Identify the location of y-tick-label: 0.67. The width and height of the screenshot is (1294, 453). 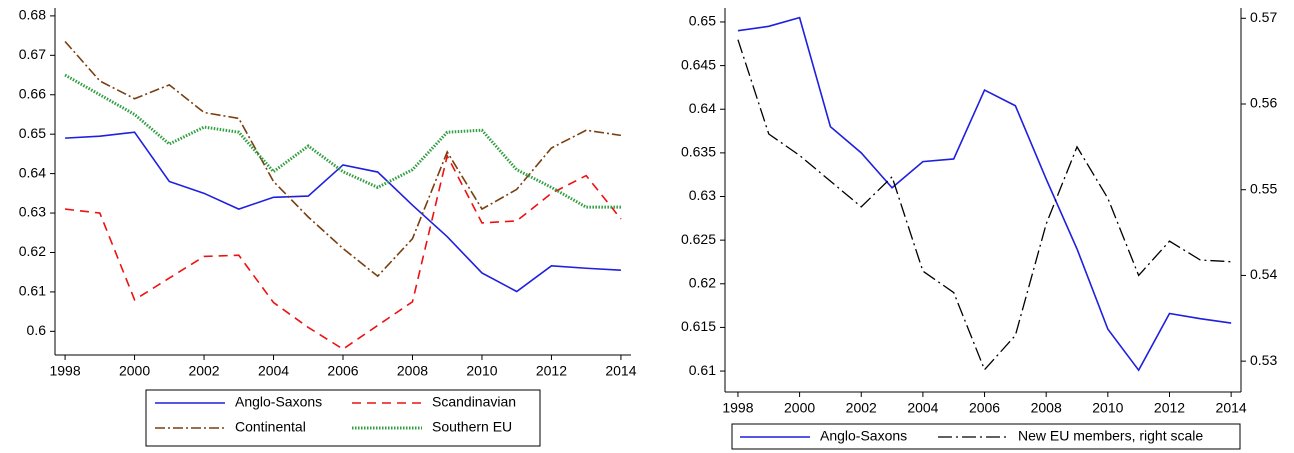
(32, 54).